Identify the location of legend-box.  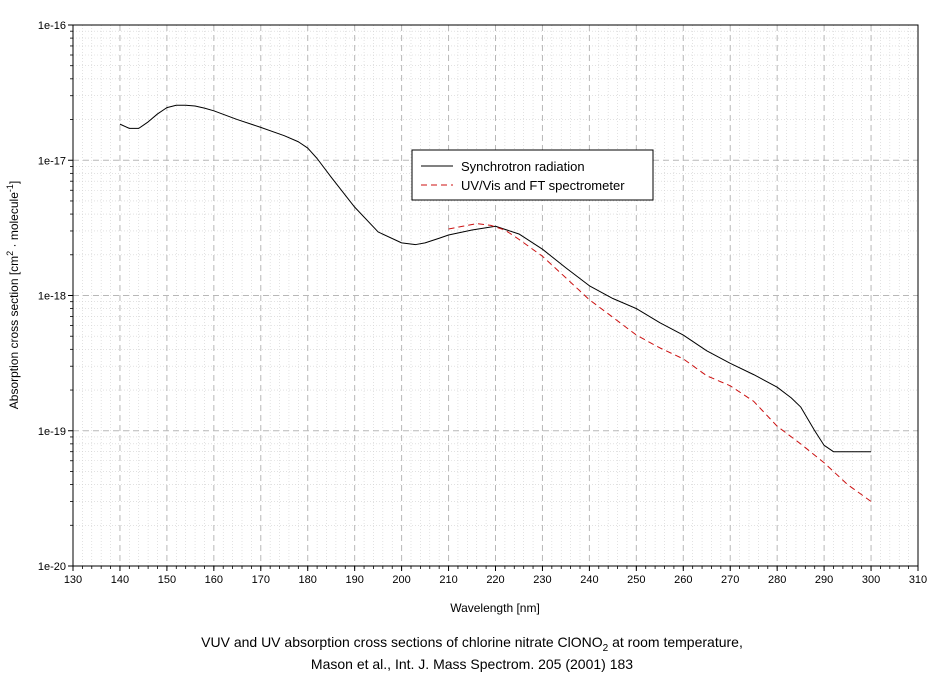
(532, 175).